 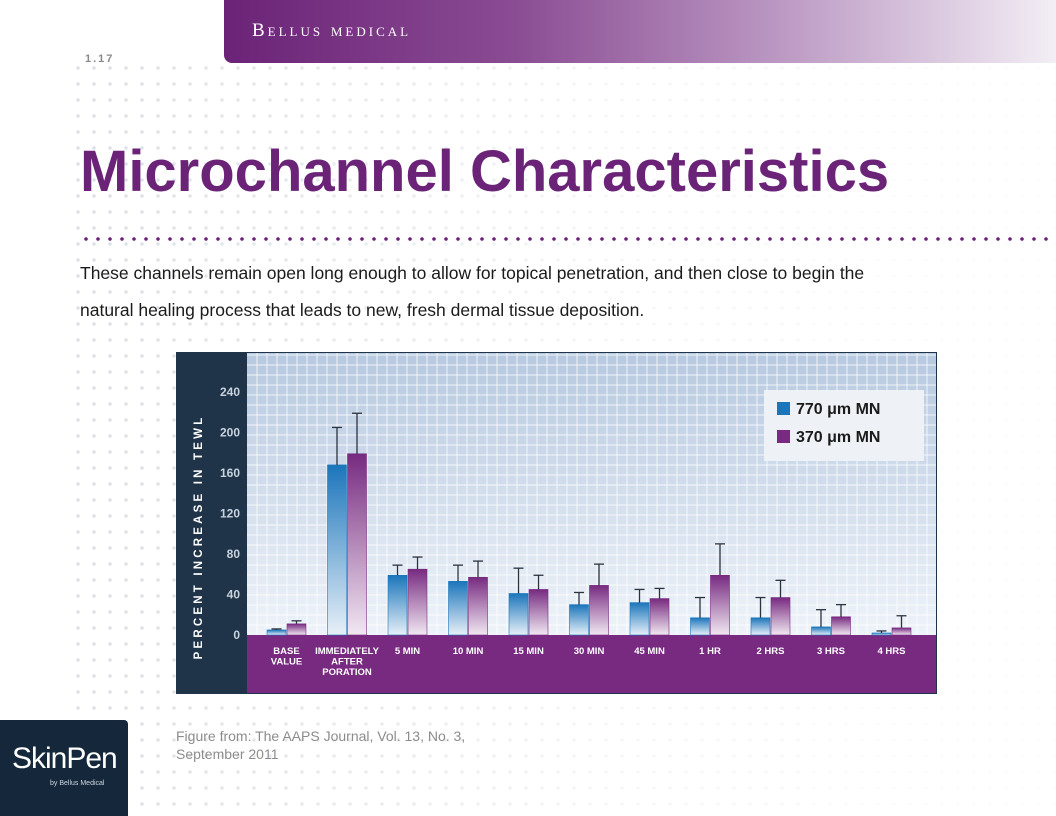 I want to click on legend-label: 370 μm MN, so click(x=838, y=437).